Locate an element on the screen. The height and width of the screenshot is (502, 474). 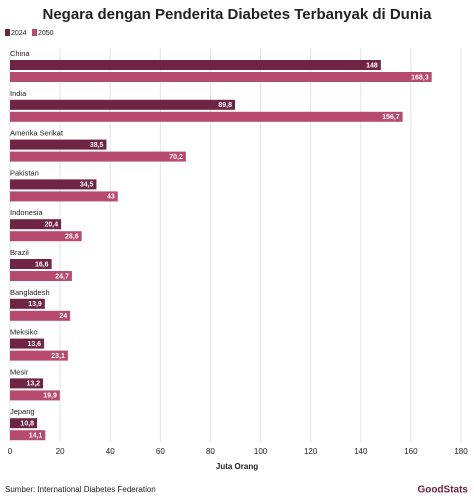
value-label: 89,8 is located at coordinates (225, 105).